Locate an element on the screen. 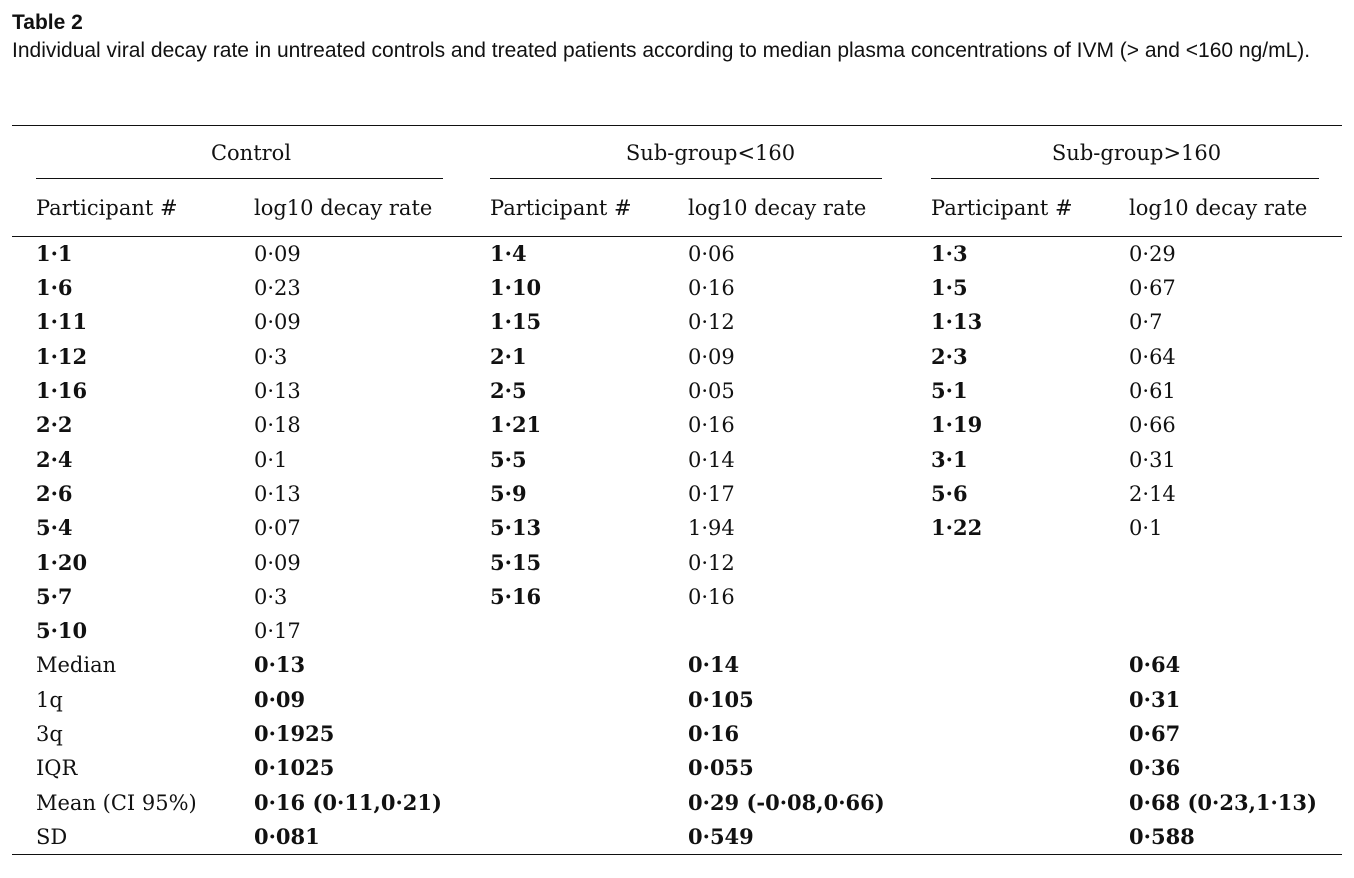  stat-label: 3q is located at coordinates (49, 734).